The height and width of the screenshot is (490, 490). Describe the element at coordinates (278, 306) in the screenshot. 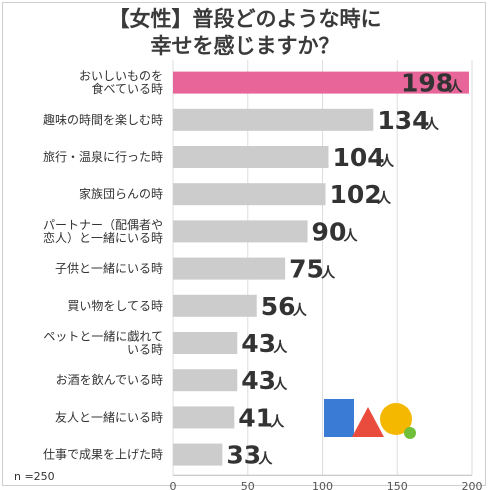

I see `value-label: 56` at that location.